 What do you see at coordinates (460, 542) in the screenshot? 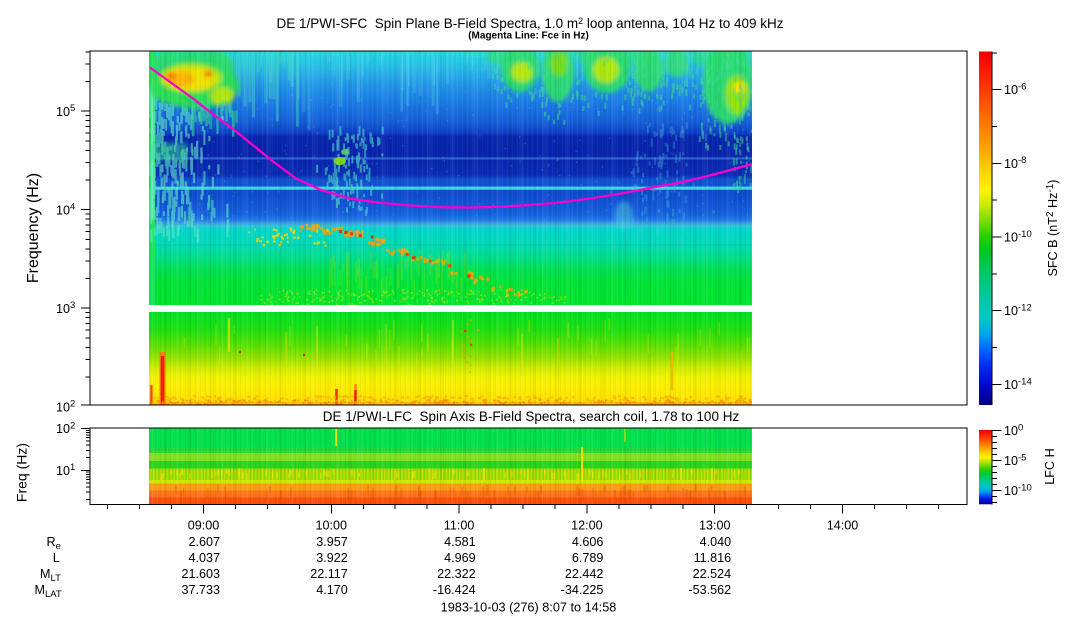
I see `svg-text: 4.581` at bounding box center [460, 542].